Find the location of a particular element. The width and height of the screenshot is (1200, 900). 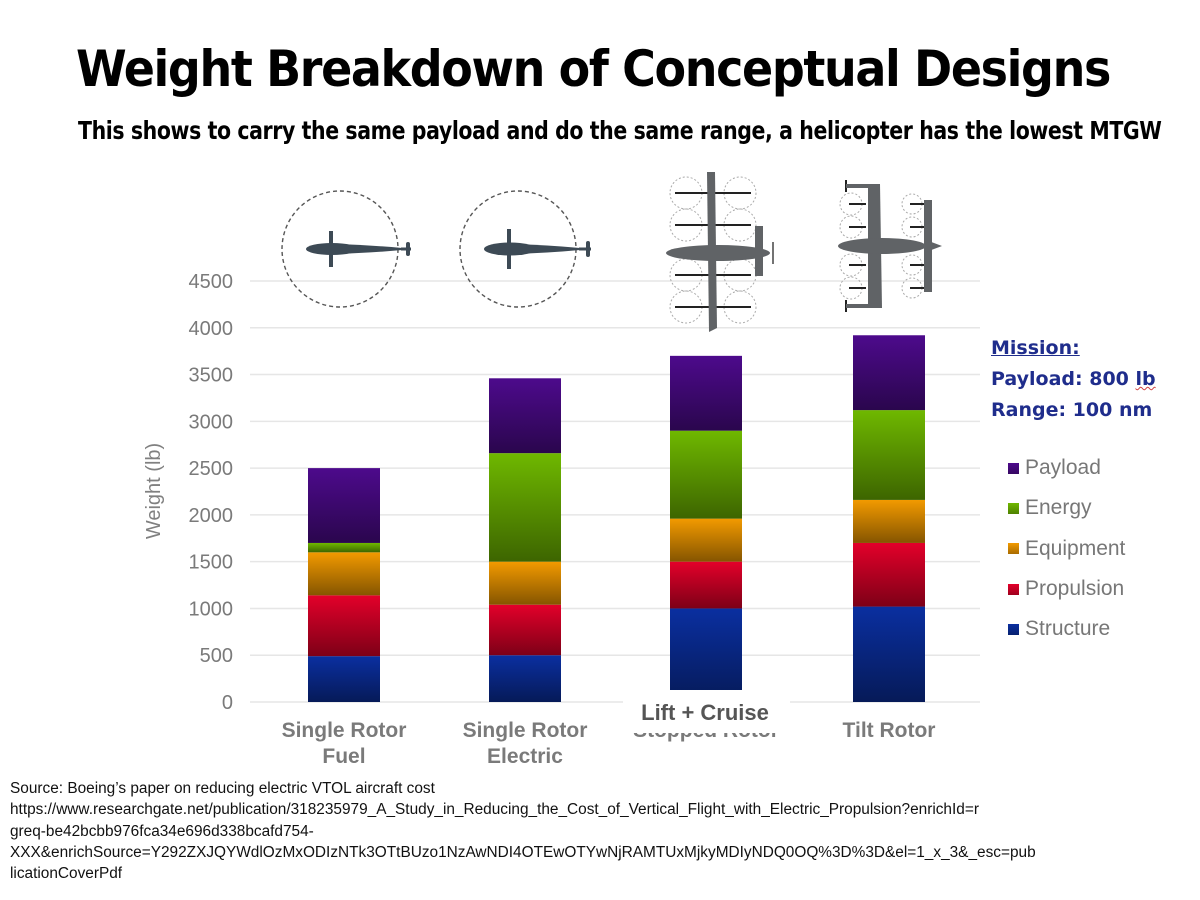

y-tick-label: 1000 is located at coordinates (211, 609).